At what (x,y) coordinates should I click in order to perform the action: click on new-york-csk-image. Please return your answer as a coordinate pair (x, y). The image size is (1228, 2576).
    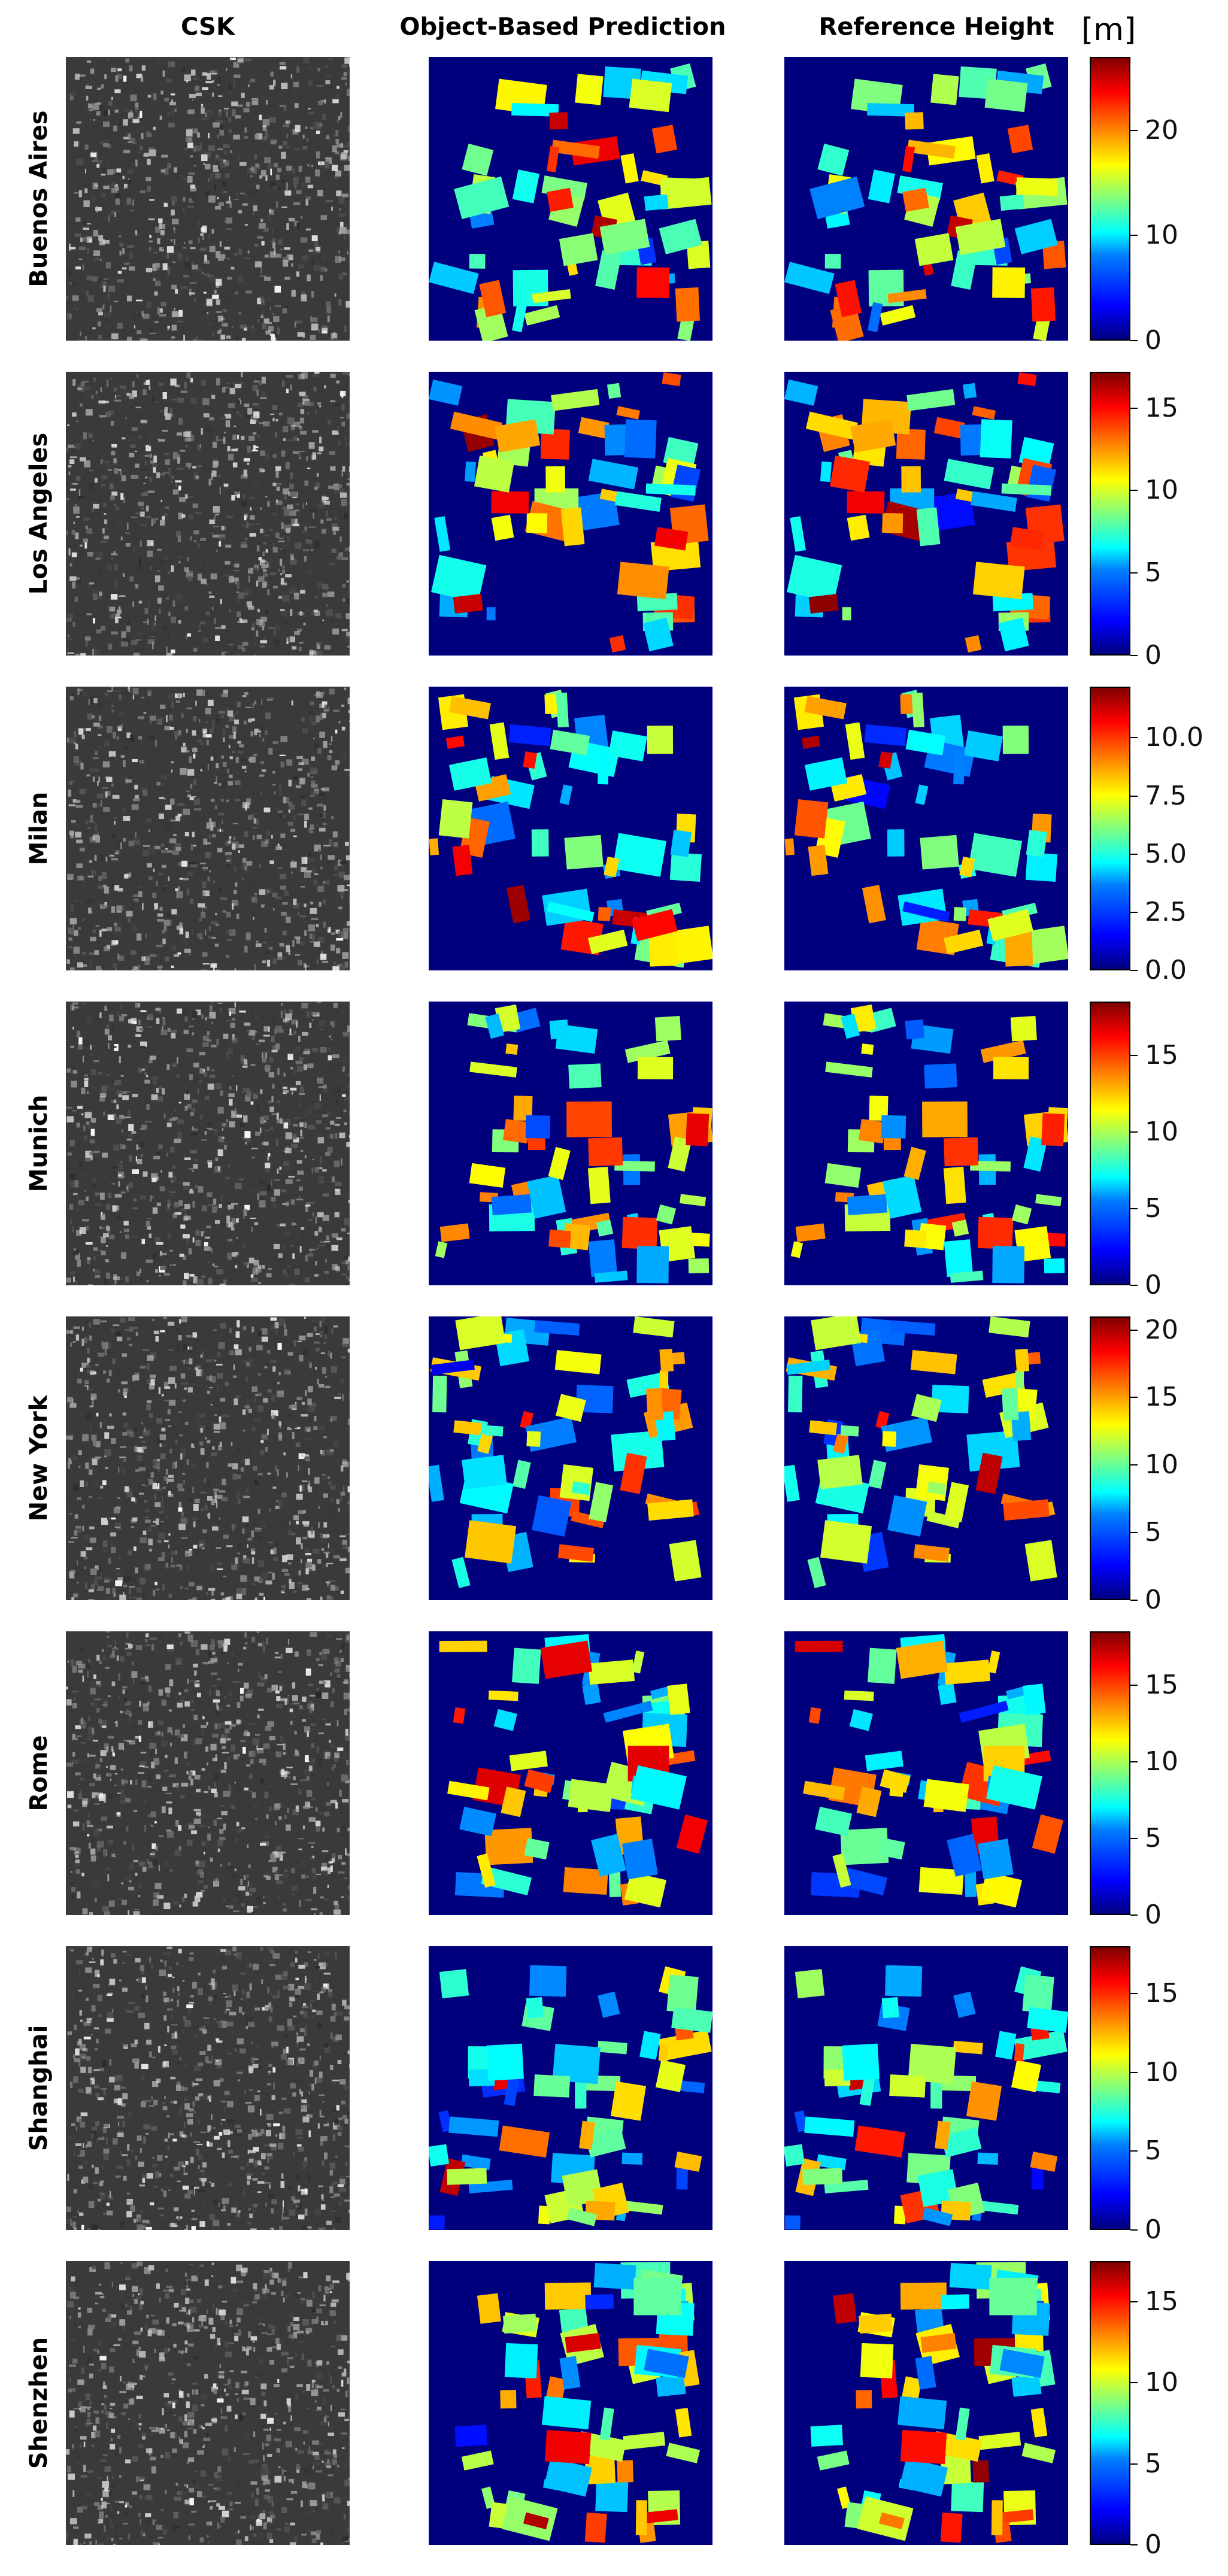
    Looking at the image, I should click on (208, 1458).